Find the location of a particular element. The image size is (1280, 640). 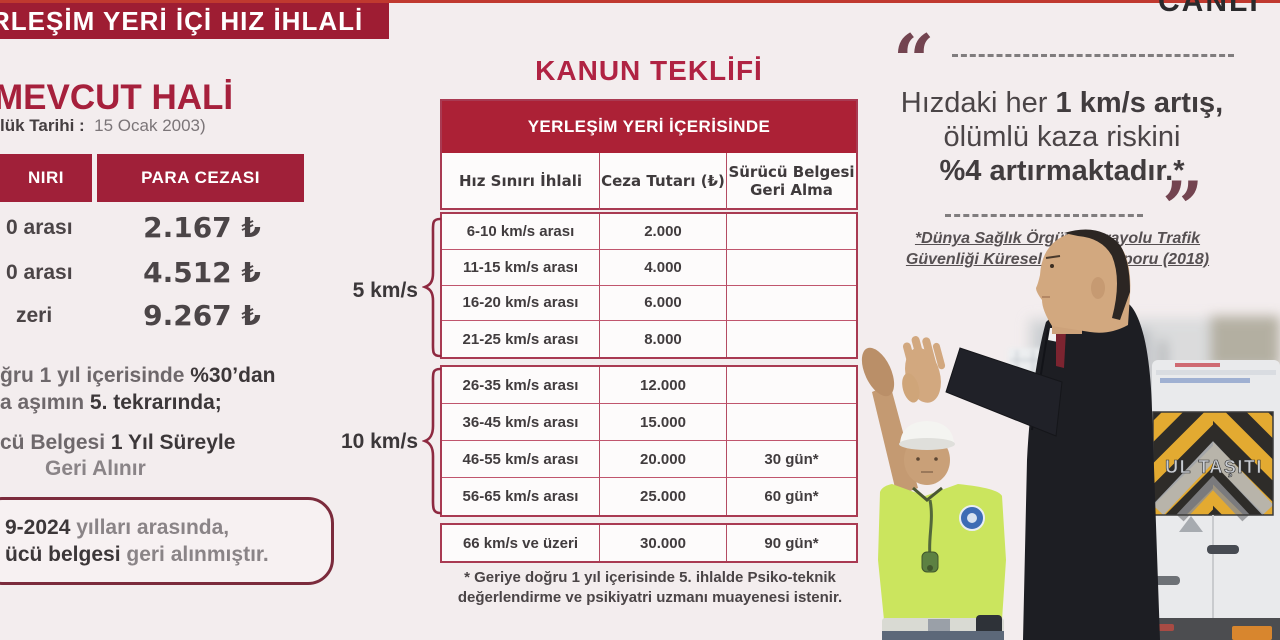

repeat-rule-line1: ğru 1 yıl içerisinde %30’dan is located at coordinates (138, 375).